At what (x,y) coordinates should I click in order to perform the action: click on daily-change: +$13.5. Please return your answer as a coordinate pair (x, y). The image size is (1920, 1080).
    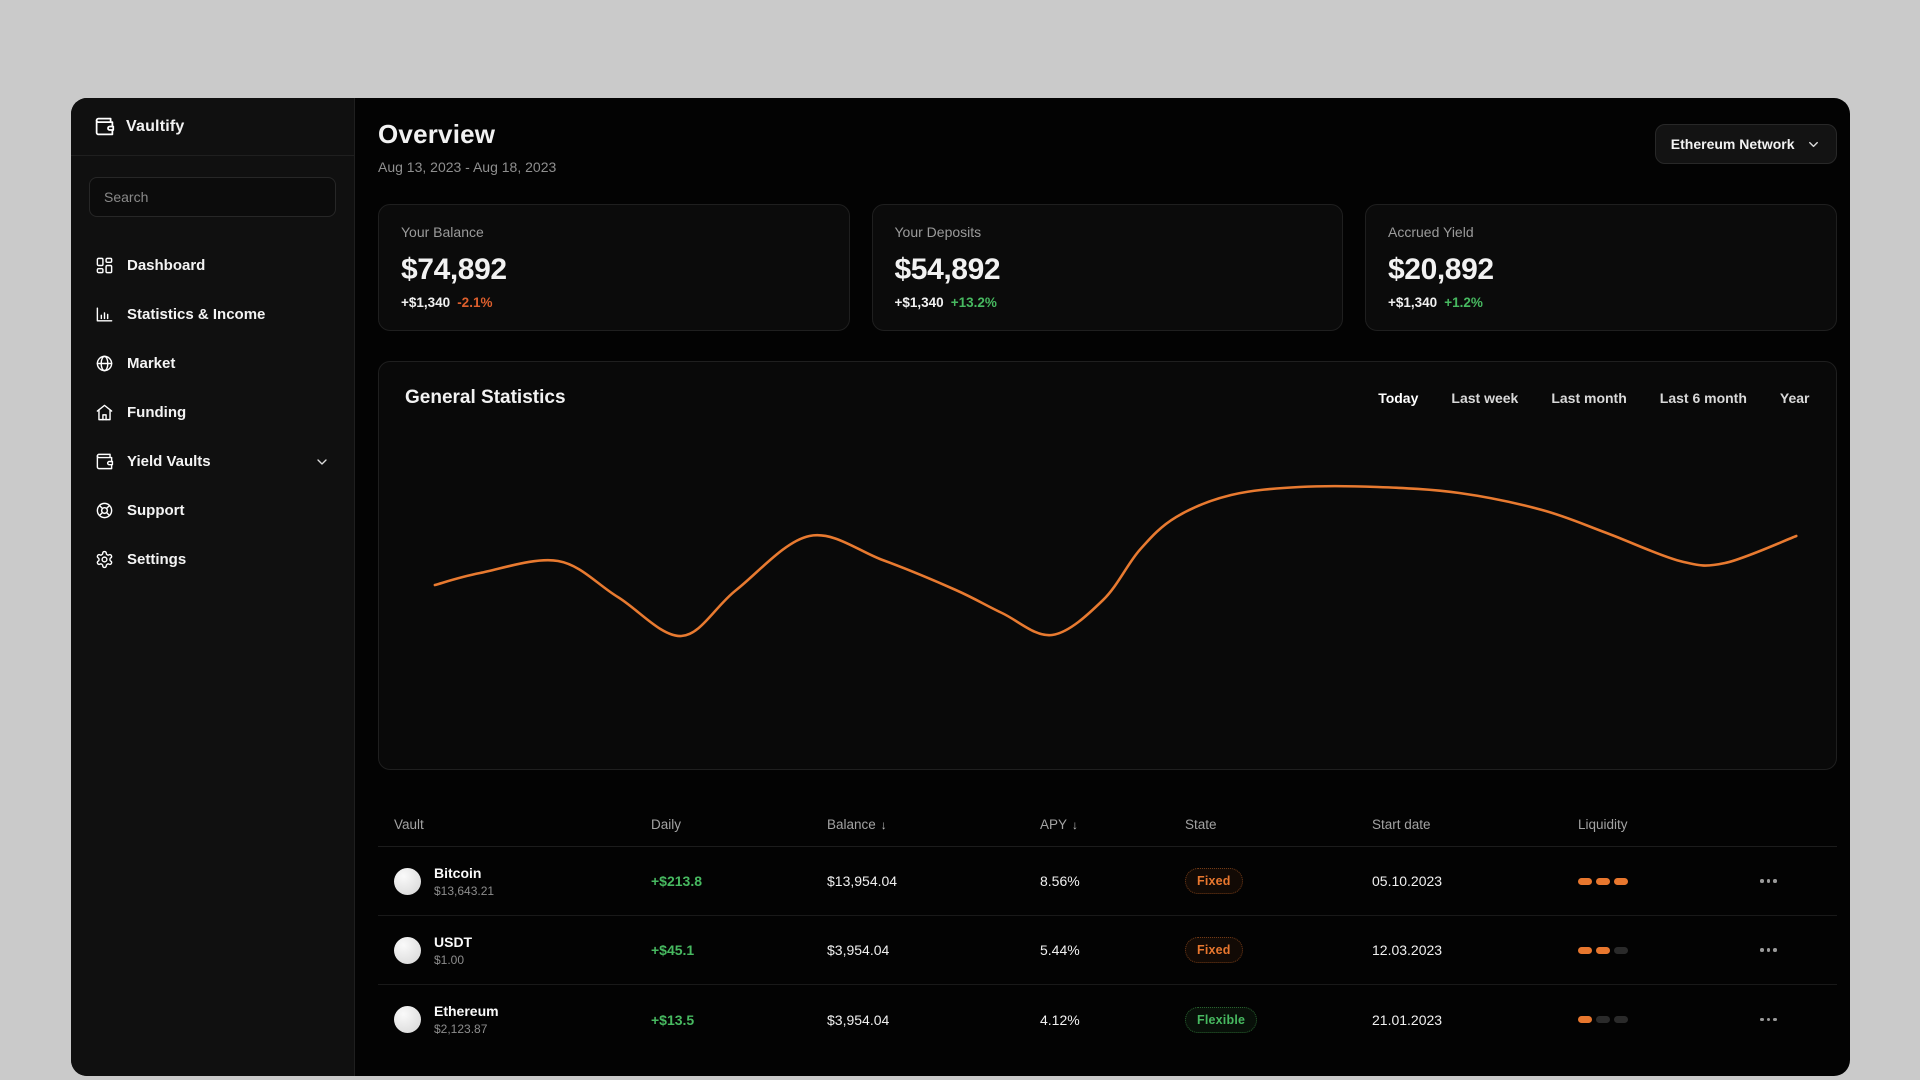
    Looking at the image, I should click on (673, 1019).